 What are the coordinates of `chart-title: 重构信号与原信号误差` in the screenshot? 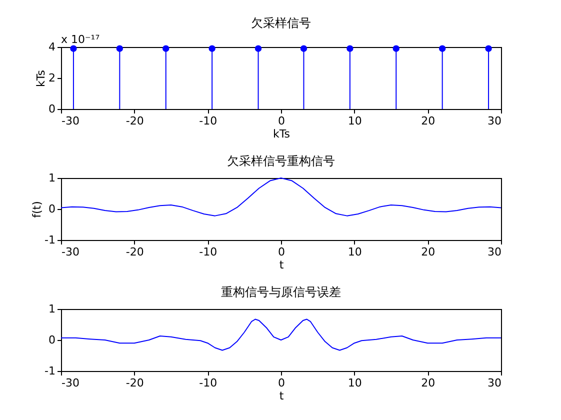 It's located at (281, 292).